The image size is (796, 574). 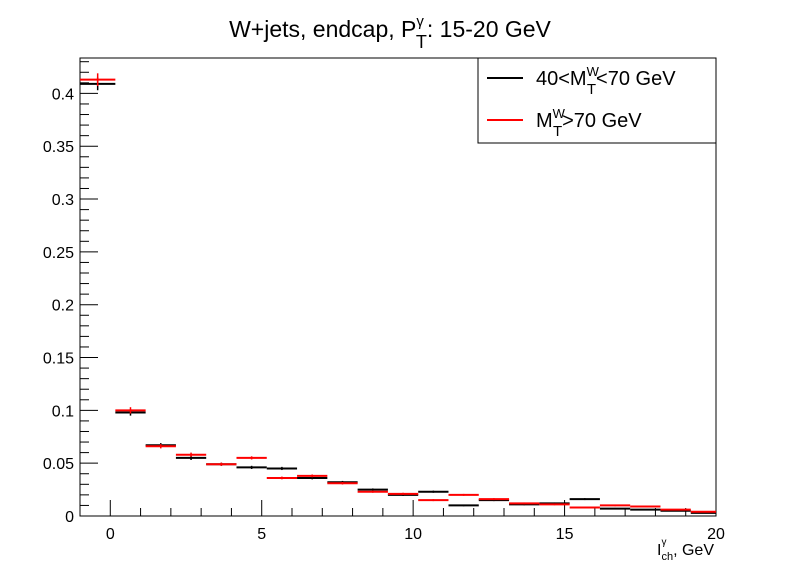 What do you see at coordinates (58, 359) in the screenshot?
I see `y-tick-label: 0.15` at bounding box center [58, 359].